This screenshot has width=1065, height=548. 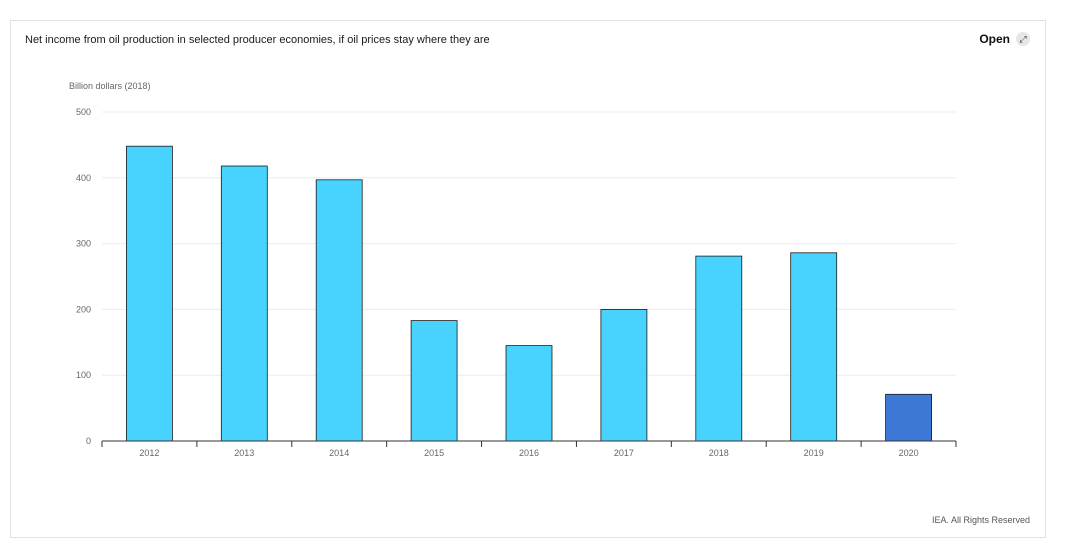 I want to click on external-expand-icon: ⤢, so click(x=1023, y=39).